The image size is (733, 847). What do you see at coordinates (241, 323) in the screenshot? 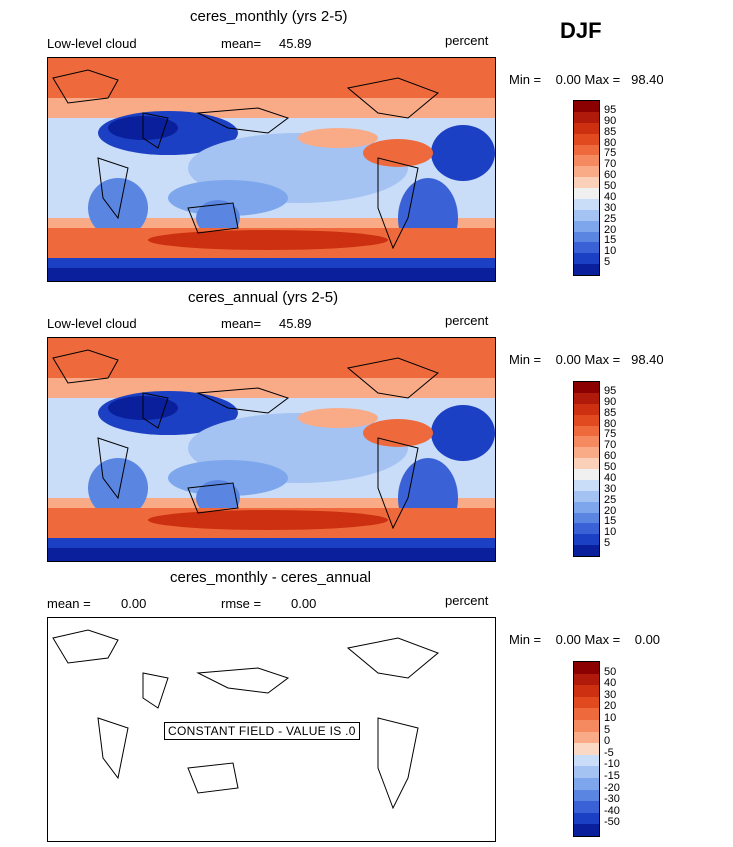
I see `panel2-mean-label: mean=` at bounding box center [241, 323].